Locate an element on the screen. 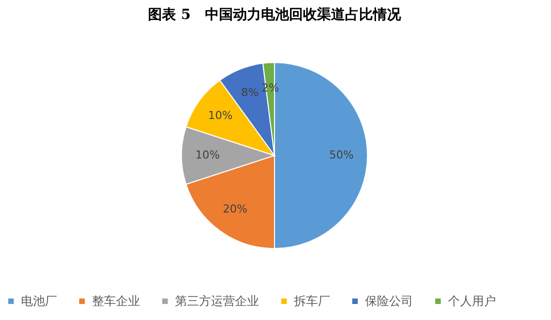 This screenshot has height=320, width=551. legend-label: 整车企业 is located at coordinates (116, 301).